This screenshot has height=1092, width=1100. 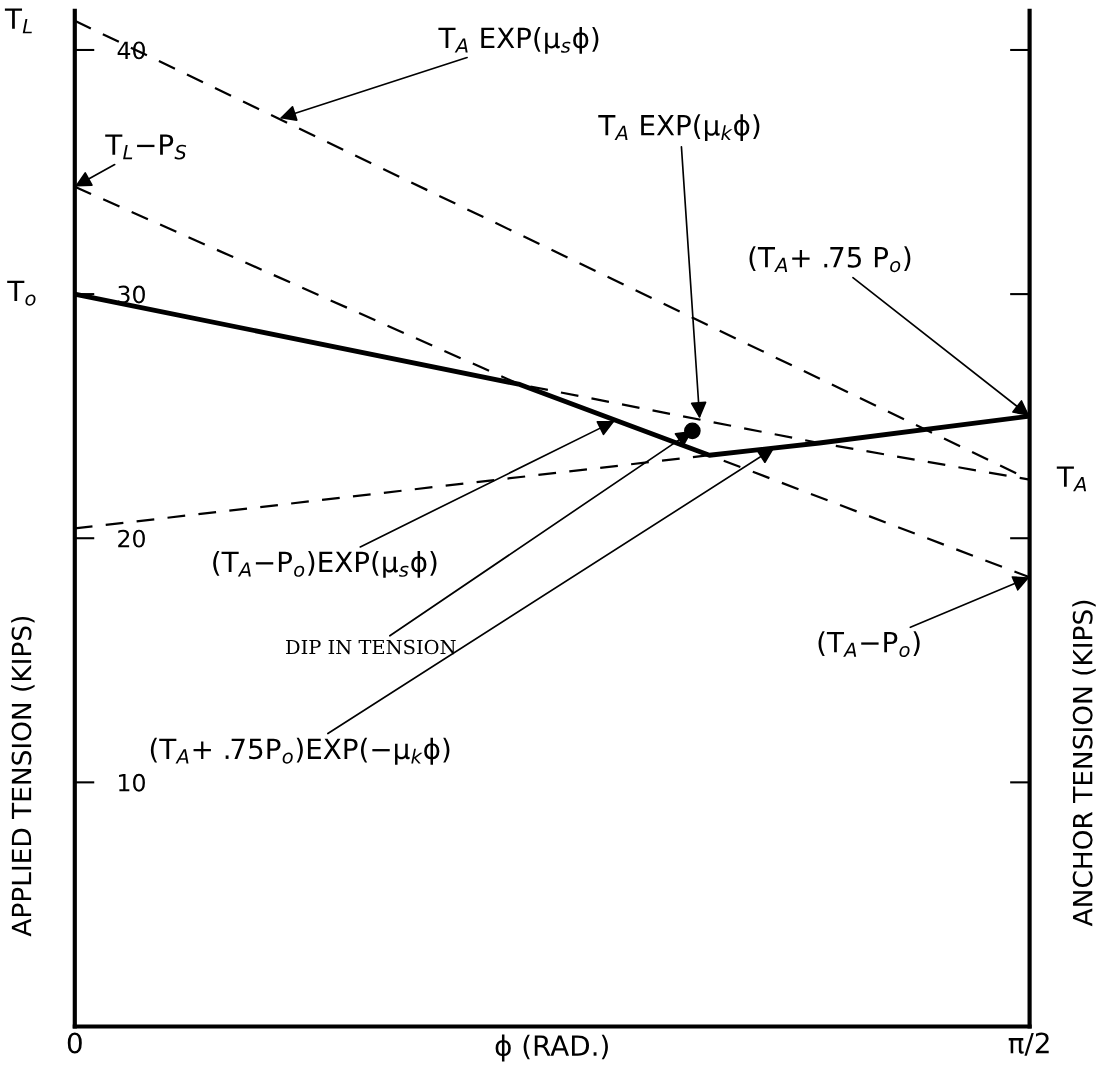 What do you see at coordinates (21, 293) in the screenshot?
I see `text: T$_{o}$` at bounding box center [21, 293].